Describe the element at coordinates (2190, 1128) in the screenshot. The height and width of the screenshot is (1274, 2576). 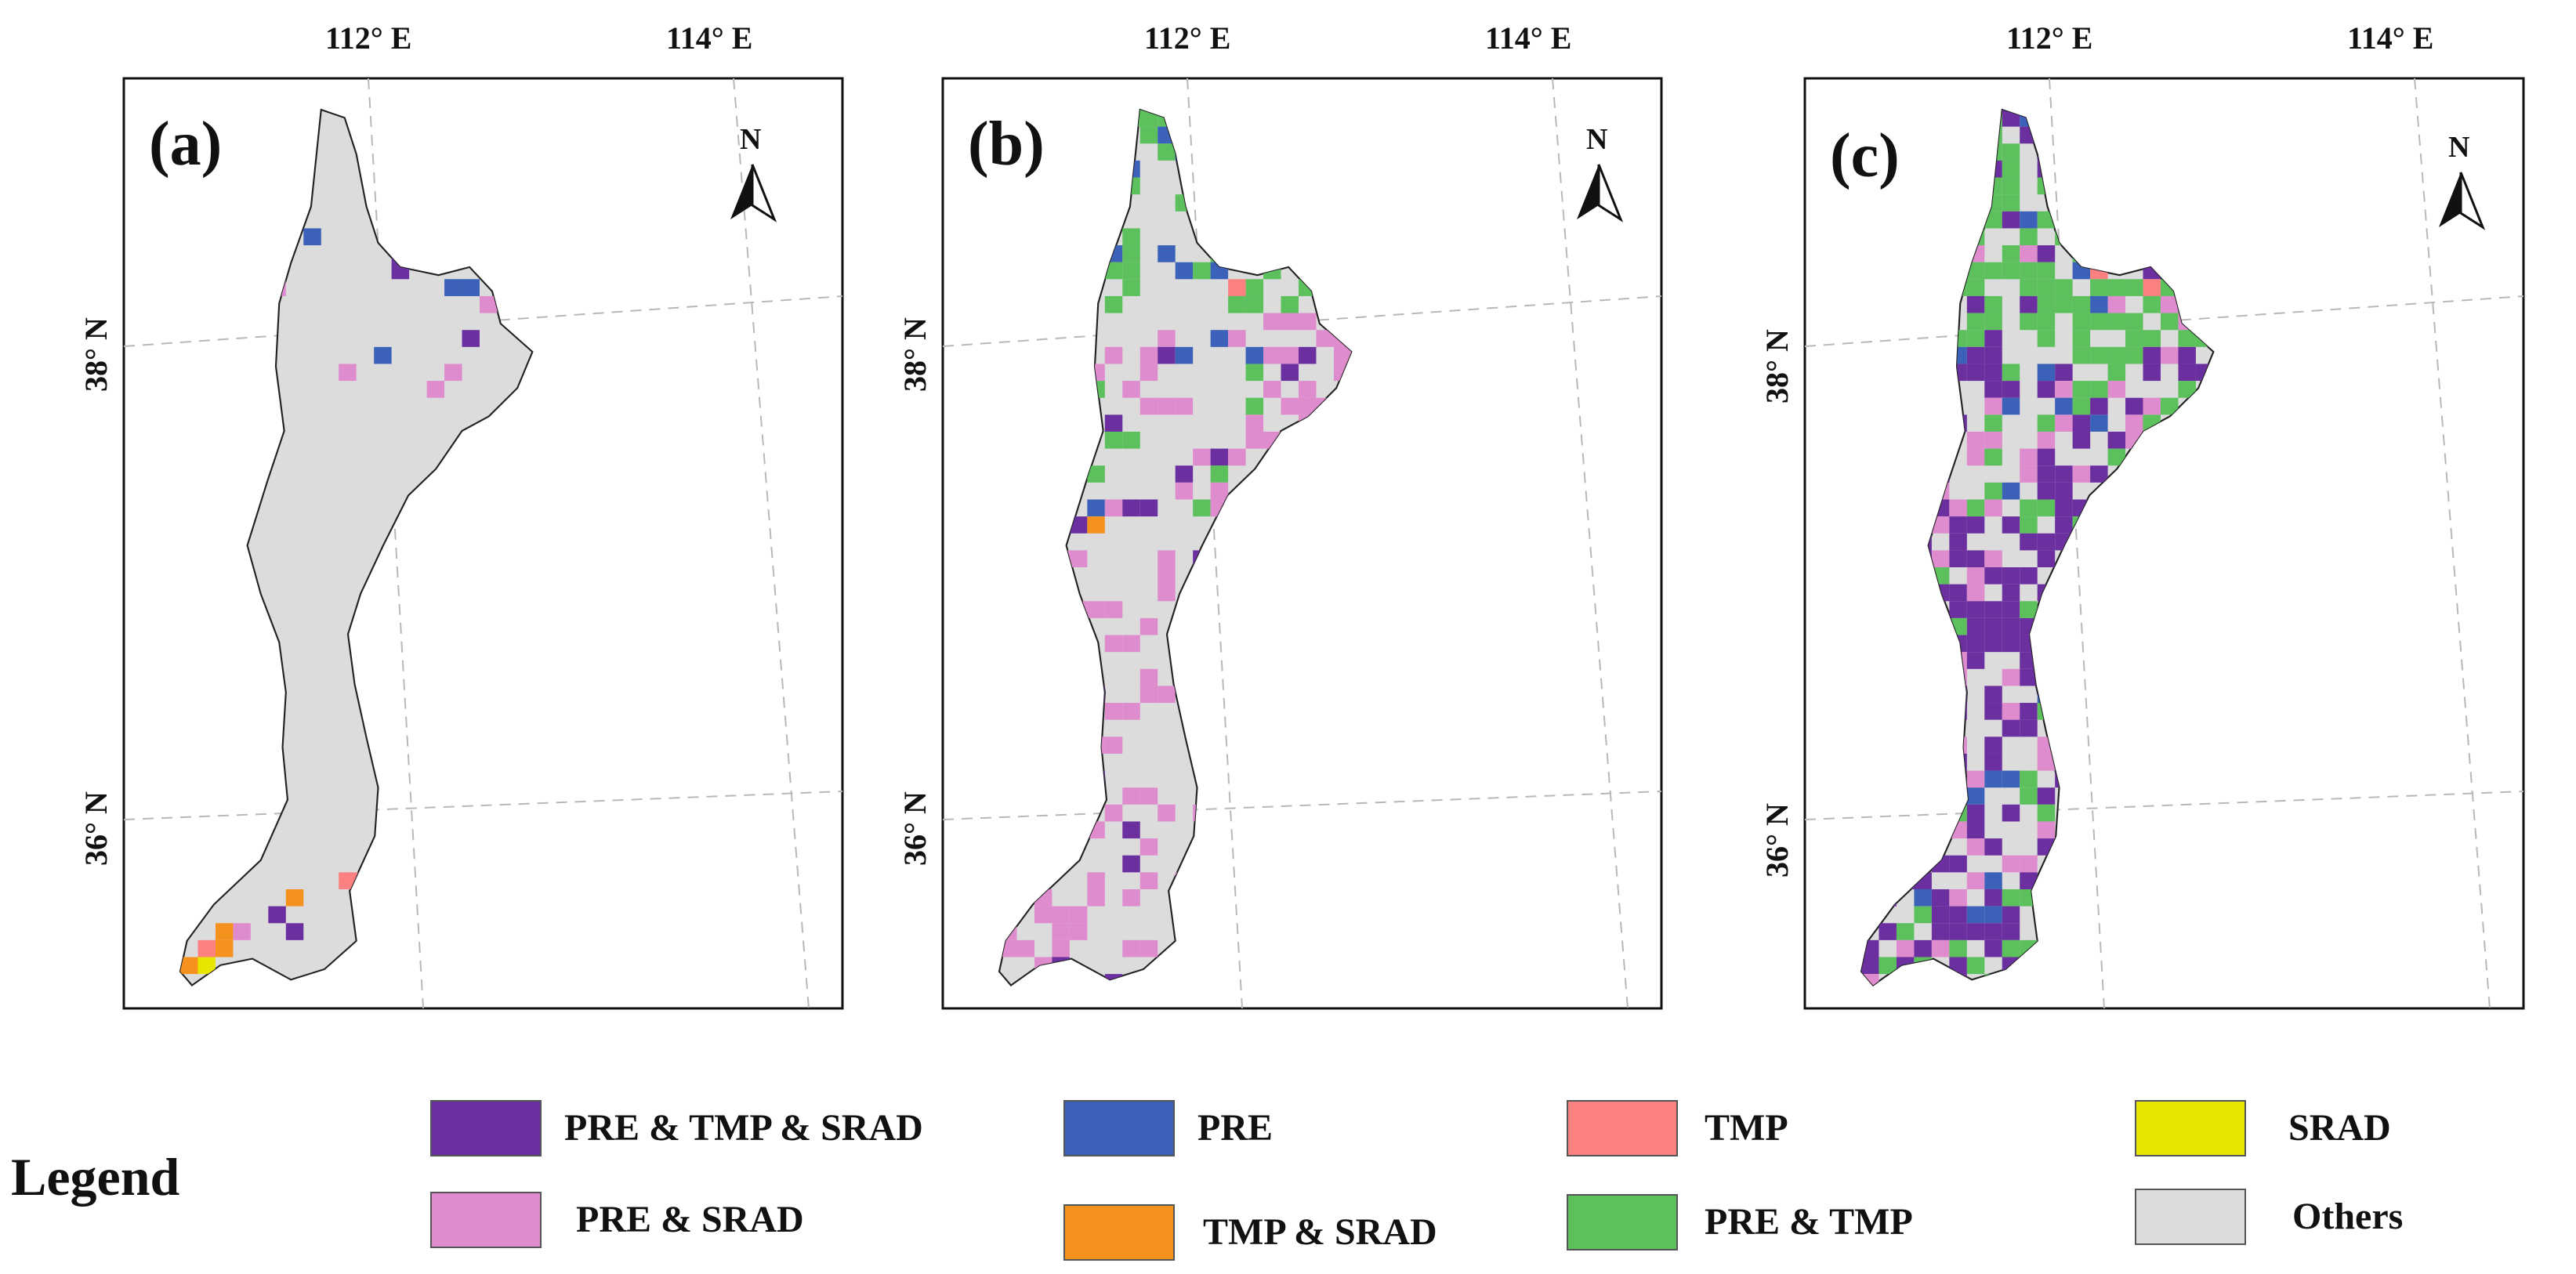
I see `legend-swatch-srad` at that location.